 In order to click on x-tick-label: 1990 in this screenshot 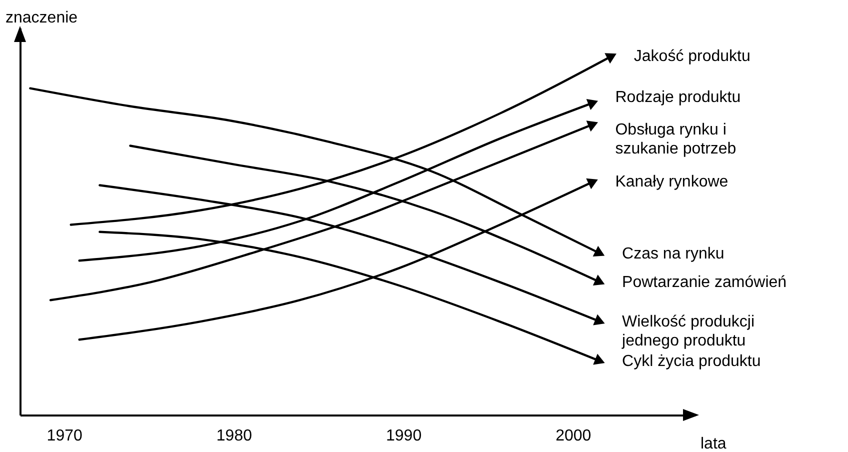, I will do `click(404, 436)`.